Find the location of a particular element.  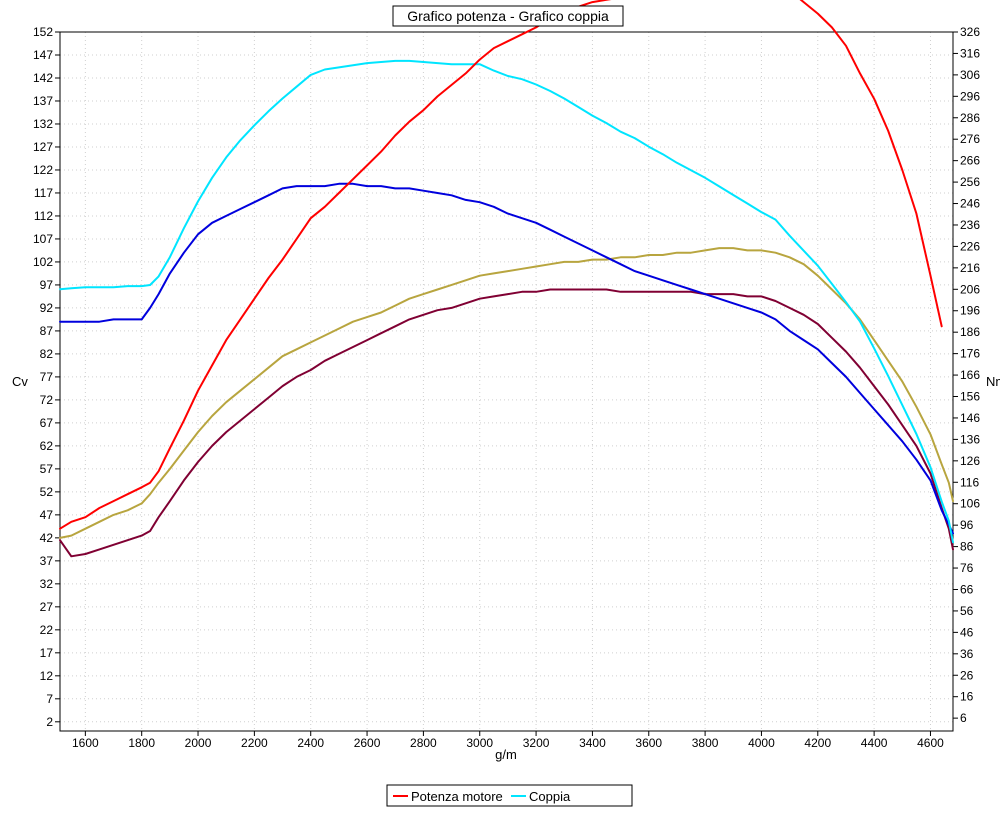

legend: Potenza motore Coppia is located at coordinates (509, 795).